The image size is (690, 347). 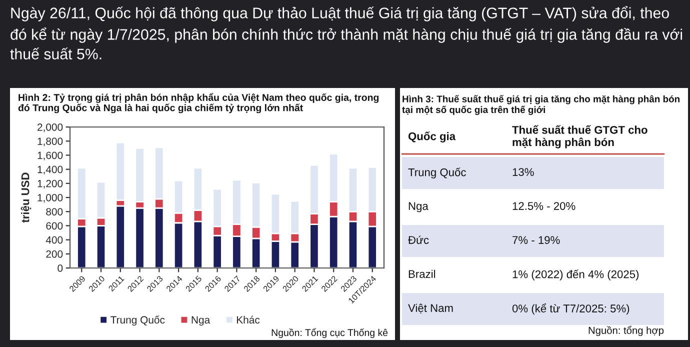 What do you see at coordinates (437, 173) in the screenshot?
I see `category-label: Trung Quốc` at bounding box center [437, 173].